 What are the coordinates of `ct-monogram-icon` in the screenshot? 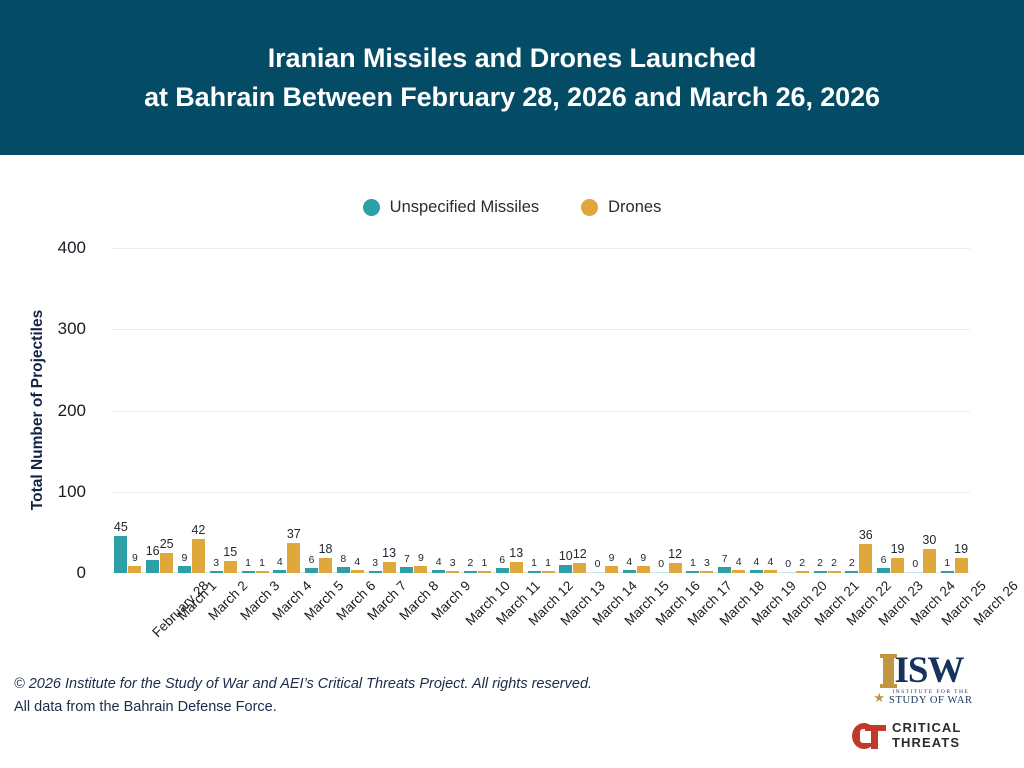 It's located at (869, 735).